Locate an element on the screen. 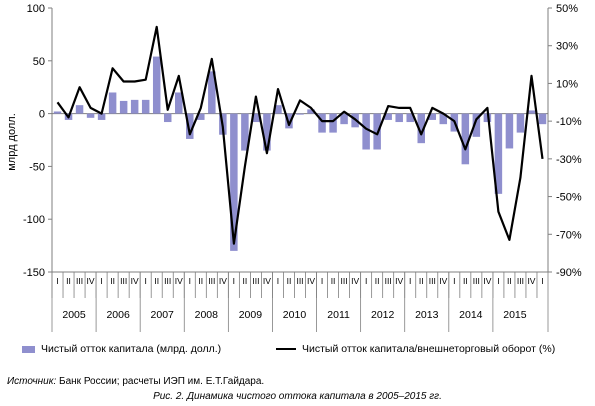 The width and height of the screenshot is (595, 406). year-label: 2006 is located at coordinates (118, 315).